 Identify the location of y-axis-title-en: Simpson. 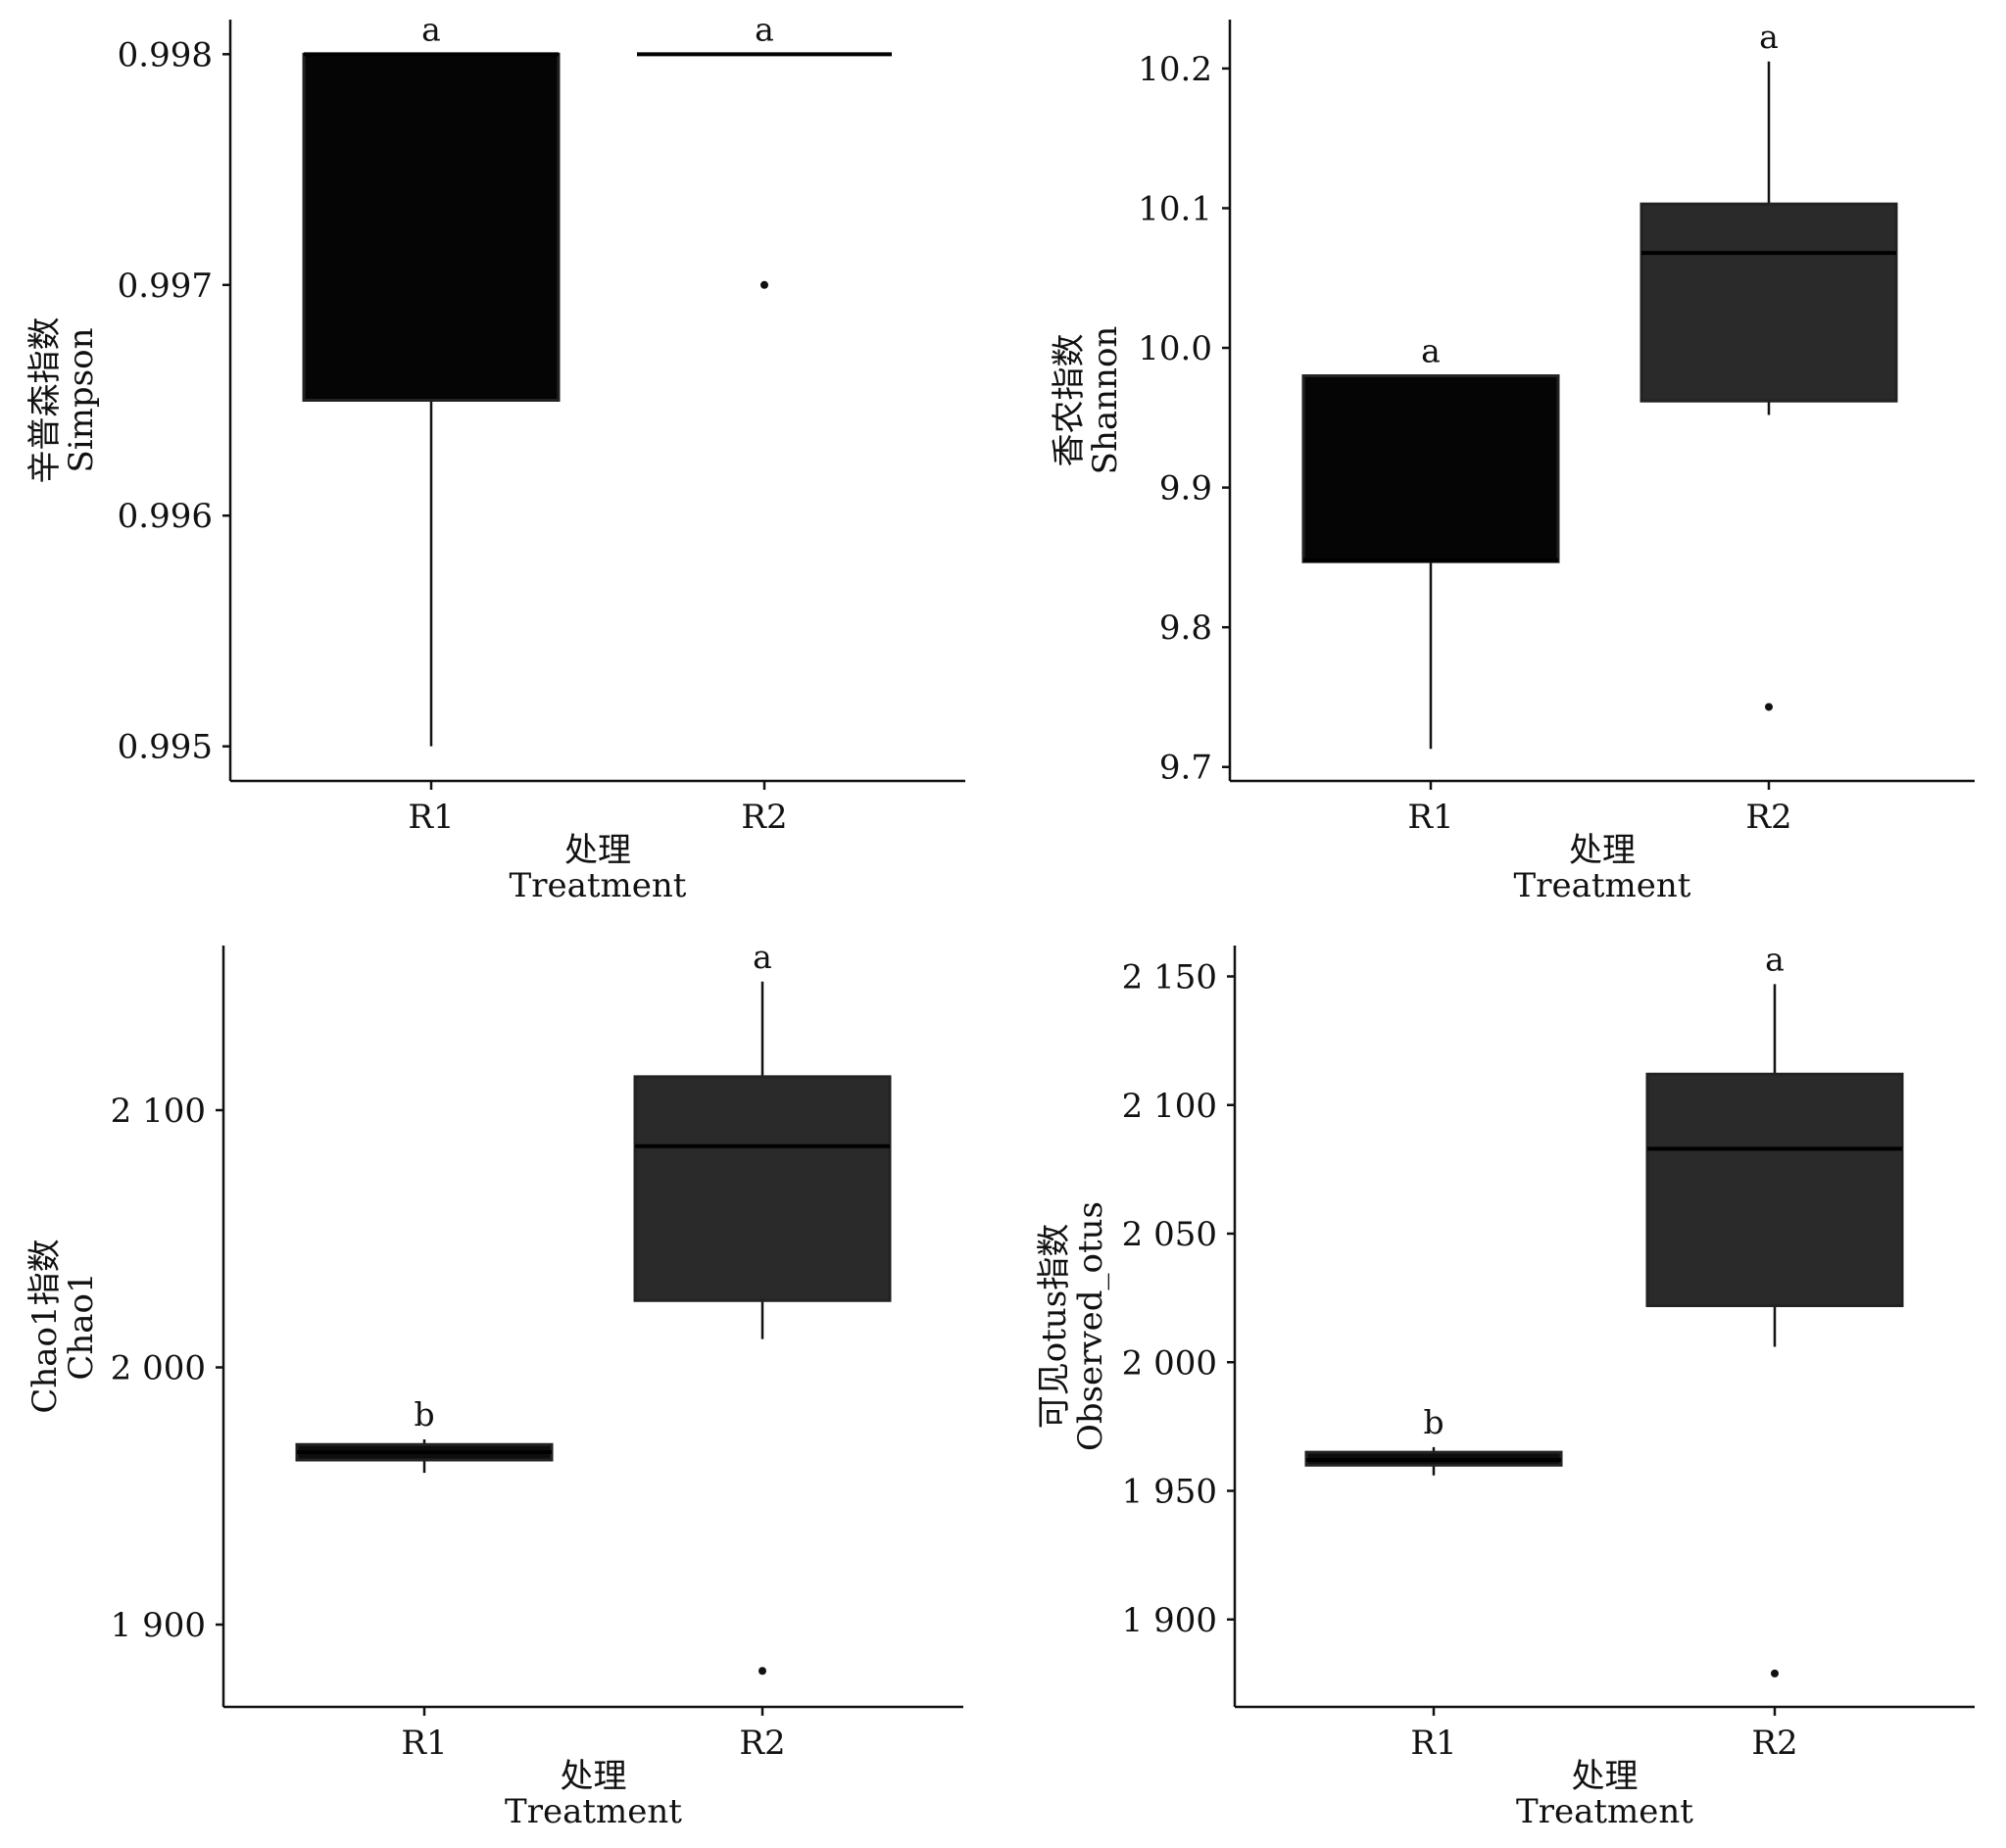
(82, 400).